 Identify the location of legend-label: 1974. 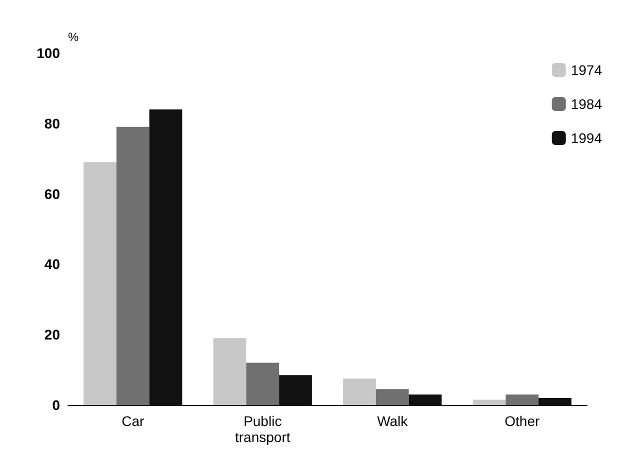
(586, 70).